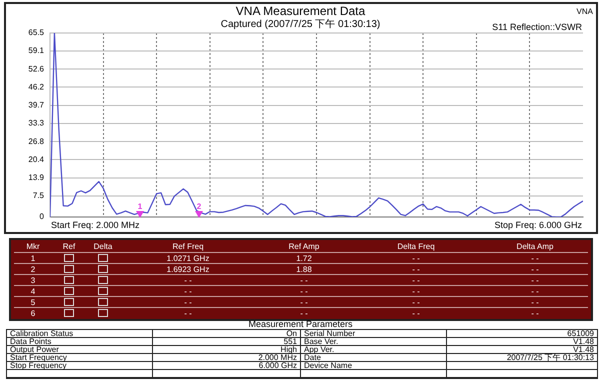 This screenshot has height=382, width=601. Describe the element at coordinates (33, 302) in the screenshot. I see `text: 5` at that location.